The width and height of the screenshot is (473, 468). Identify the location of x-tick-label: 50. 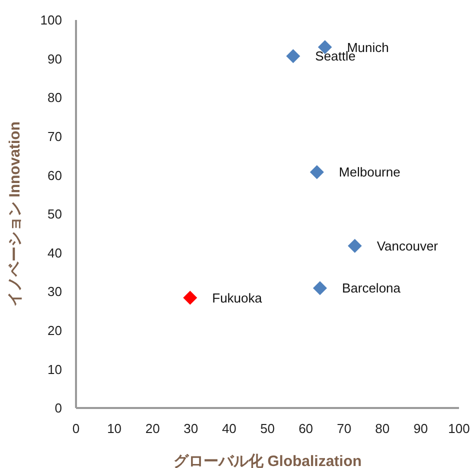
(267, 428).